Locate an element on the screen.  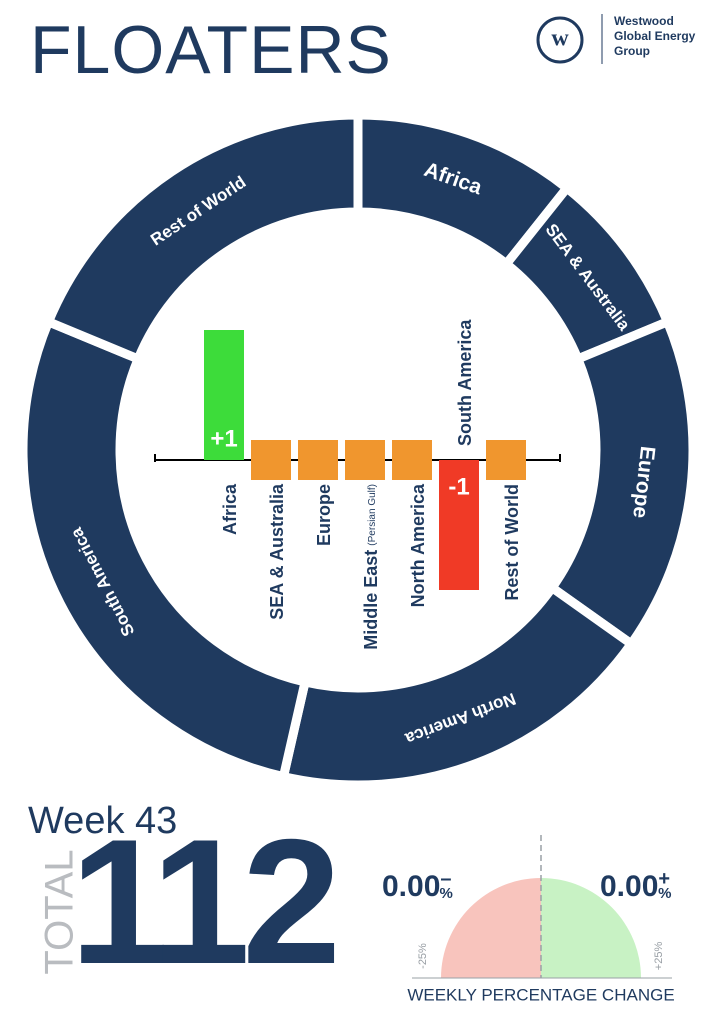
logo-ring is located at coordinates (560, 40).